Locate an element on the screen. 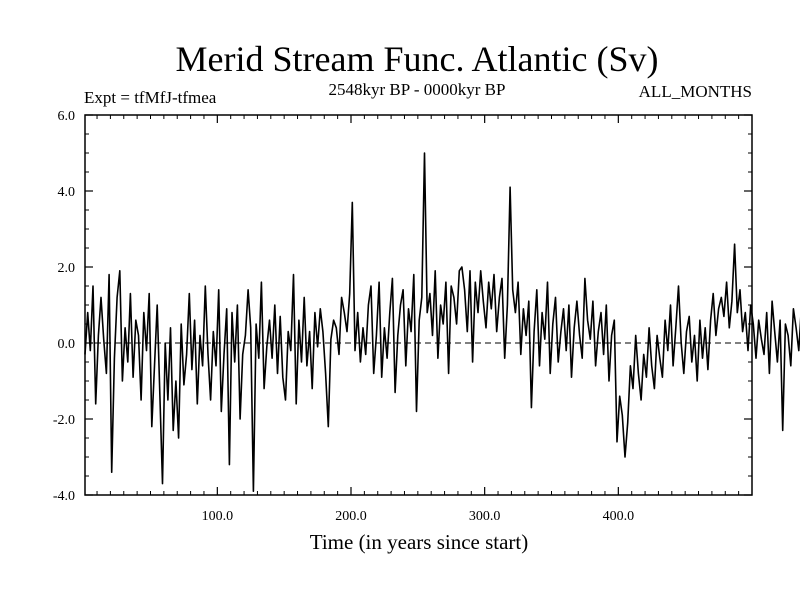  y-tick-label: -4.0 is located at coordinates (64, 496).